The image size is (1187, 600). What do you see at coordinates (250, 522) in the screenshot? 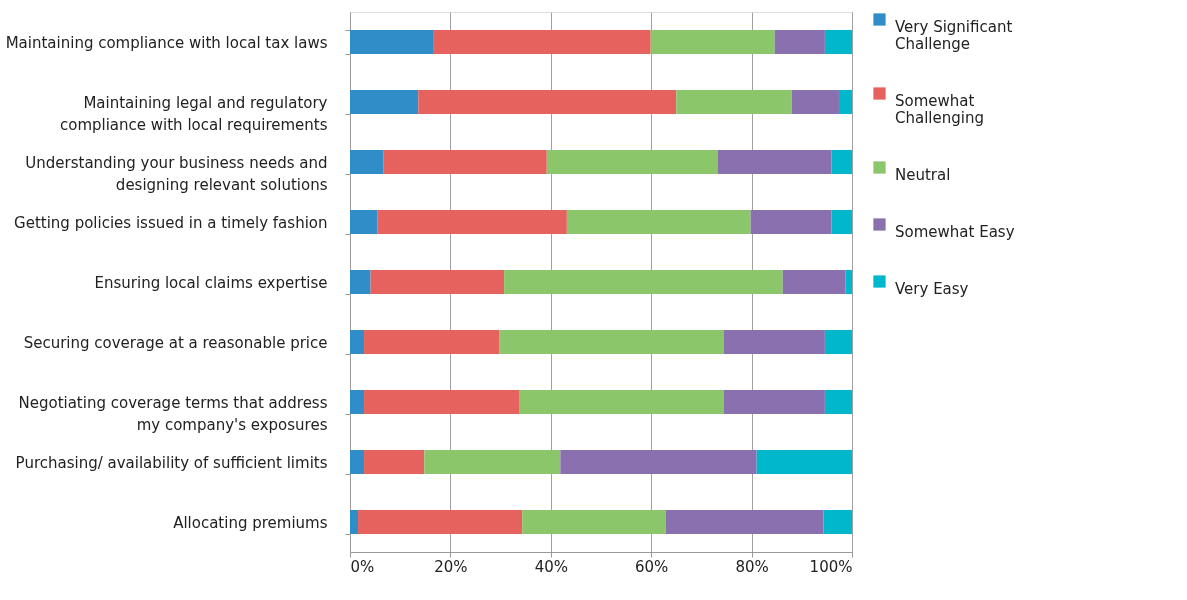
I see `y-tick-label: Allocating premiums` at bounding box center [250, 522].